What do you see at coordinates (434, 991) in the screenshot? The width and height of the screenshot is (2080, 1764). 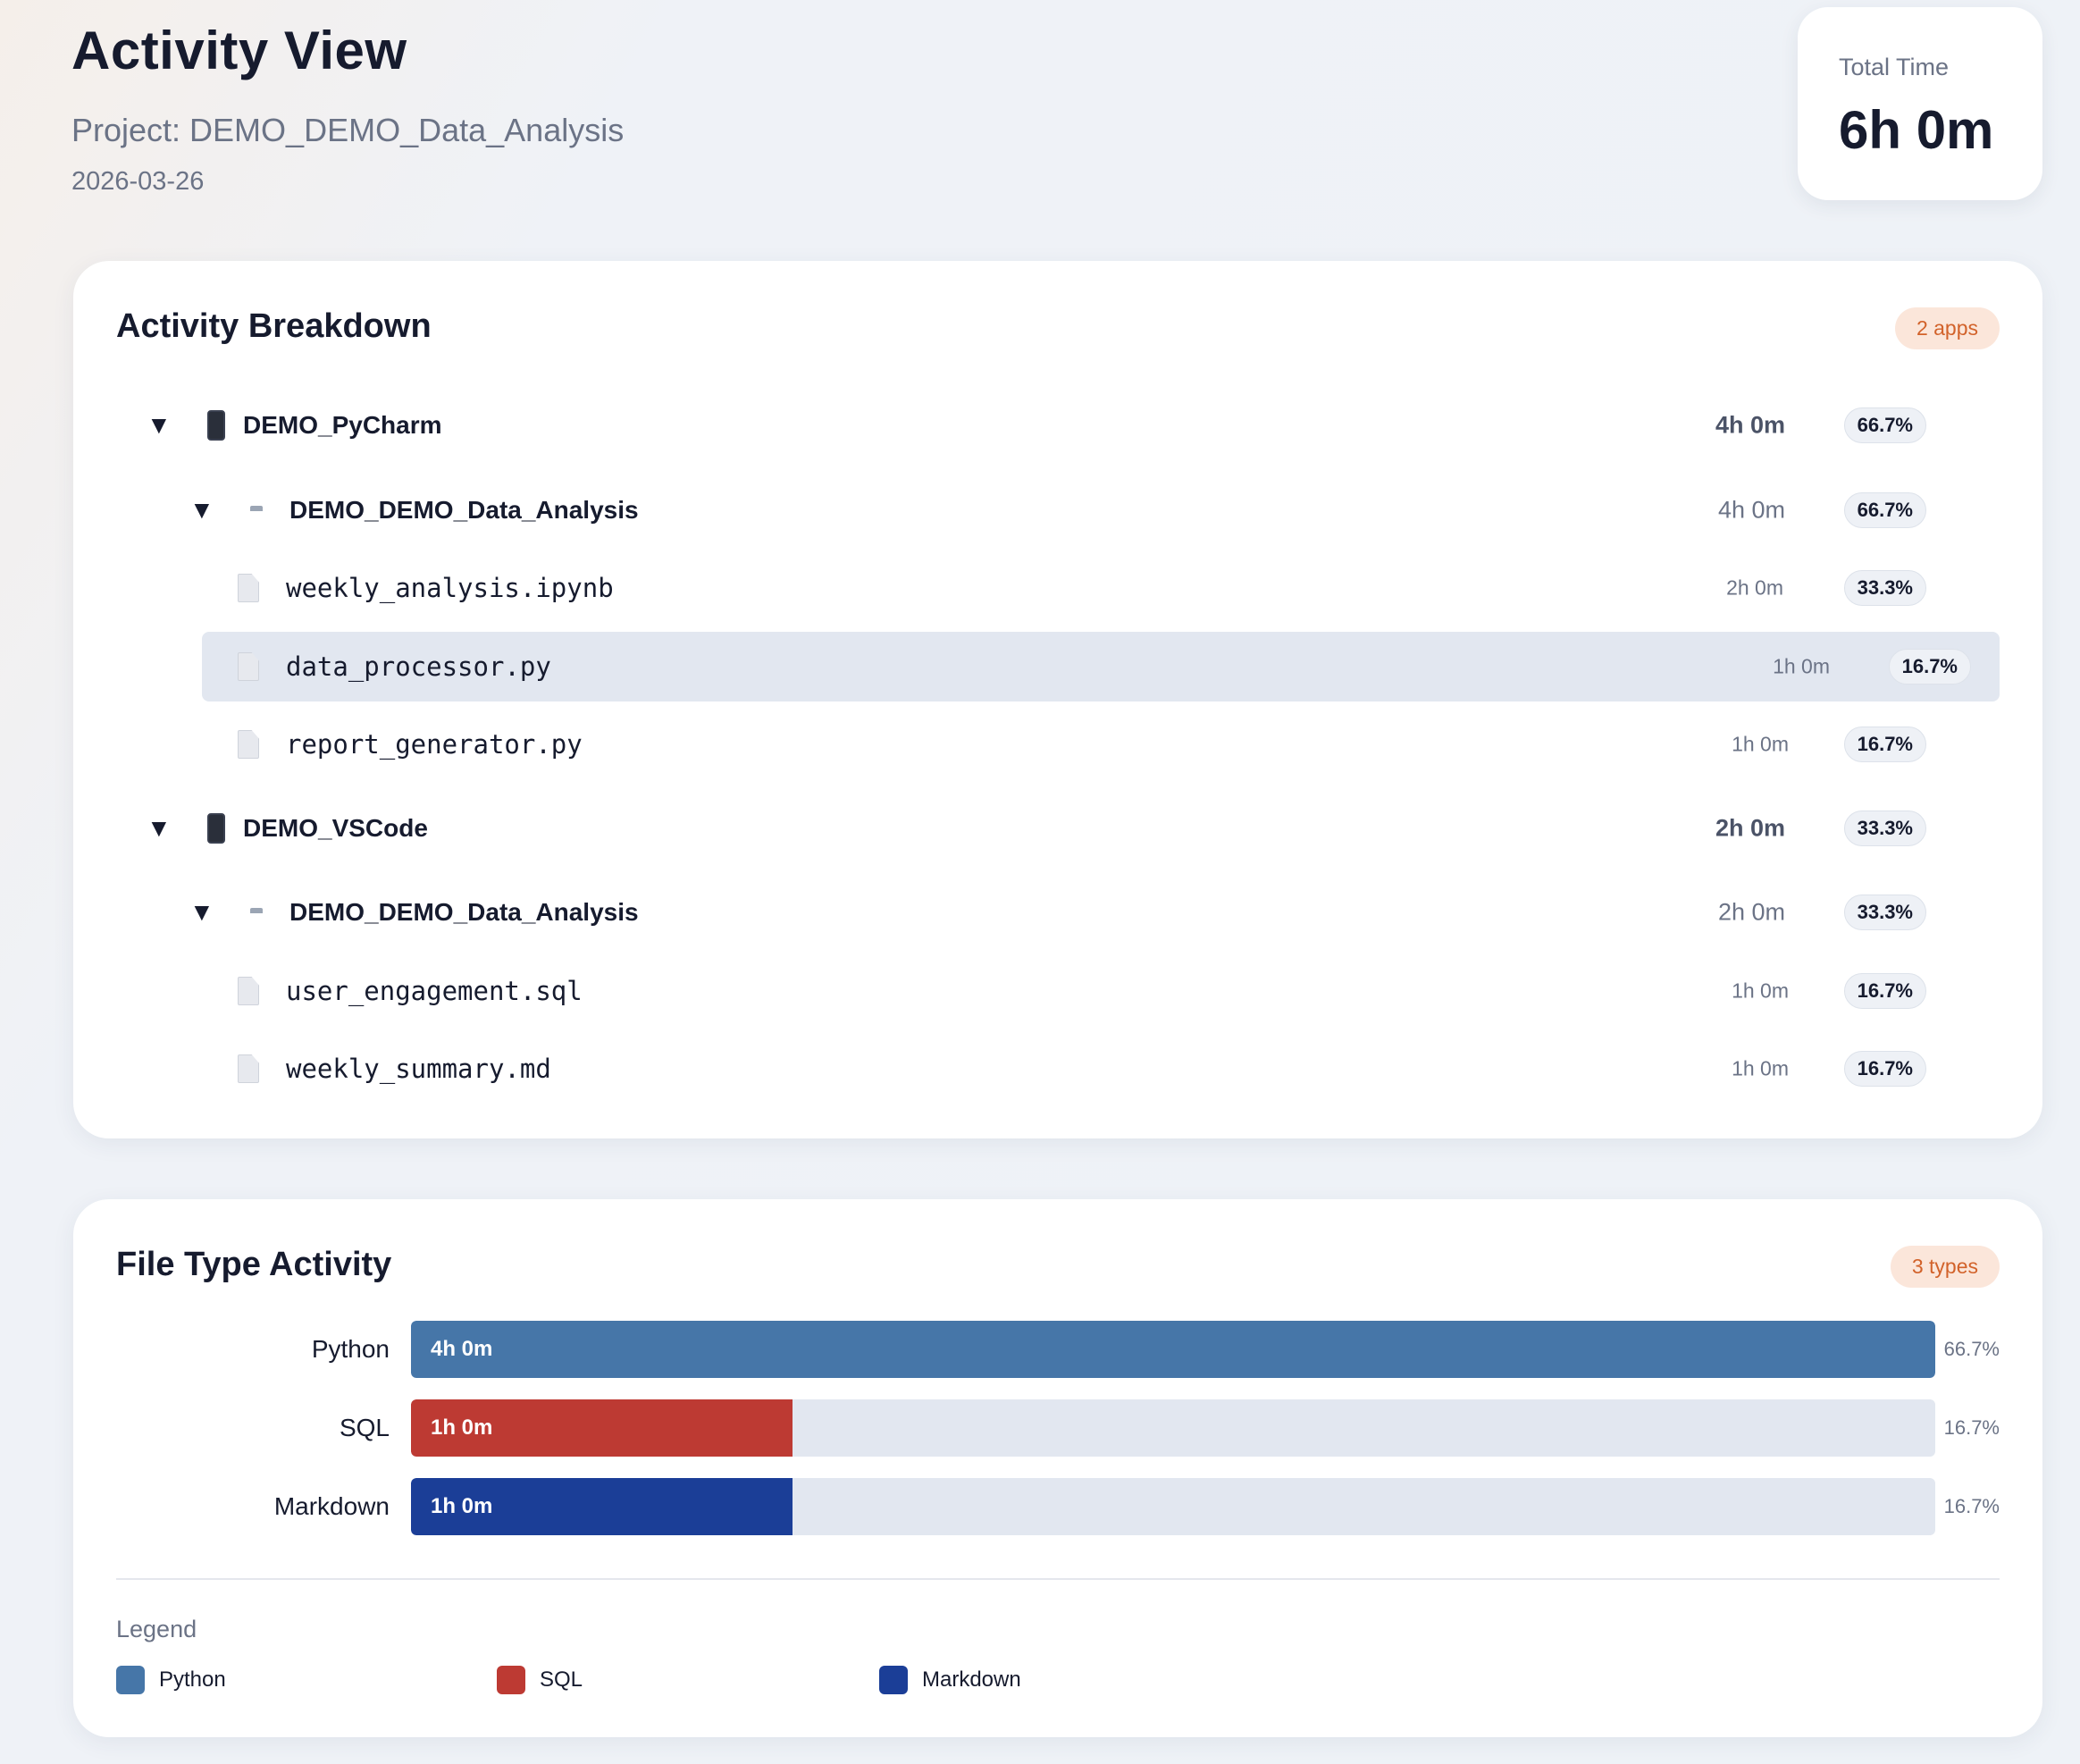 I see `file-label: user_engagement.sql` at bounding box center [434, 991].